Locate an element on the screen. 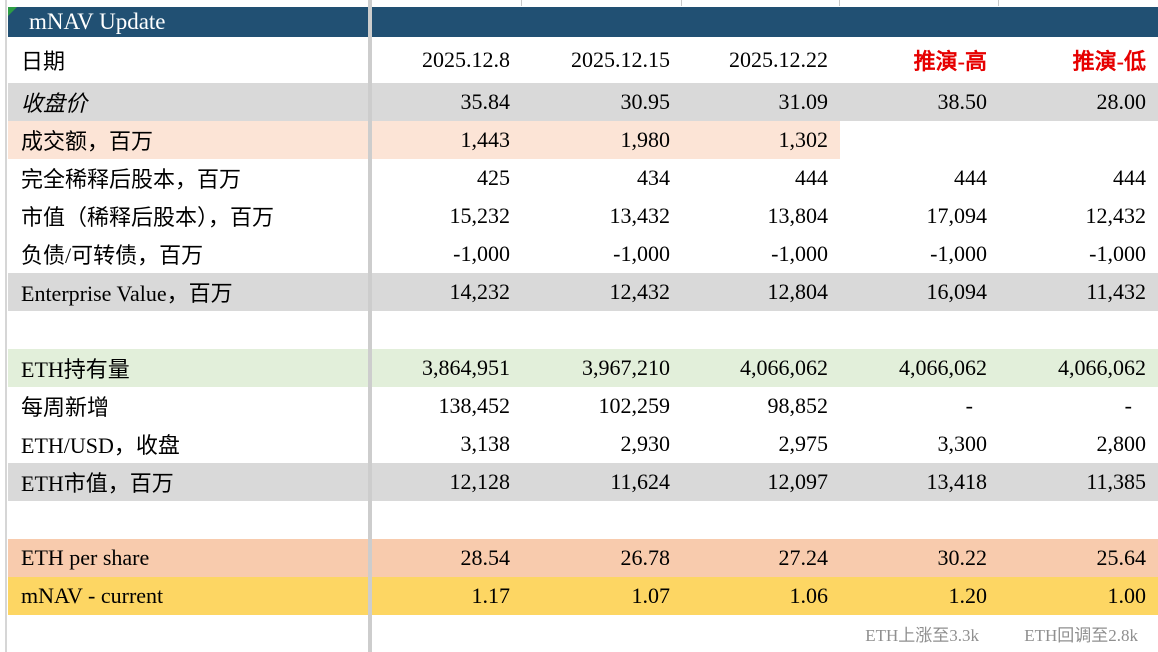 The width and height of the screenshot is (1158, 652). cell-value: 2,800 is located at coordinates (1121, 443).